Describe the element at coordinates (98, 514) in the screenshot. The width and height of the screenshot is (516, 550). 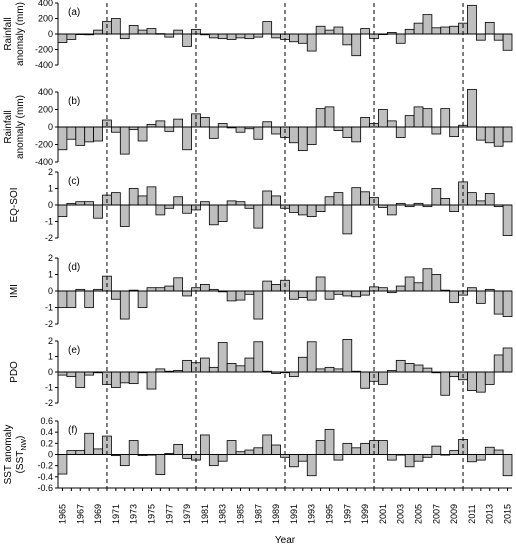
I see `x-tick-label: 1969` at that location.